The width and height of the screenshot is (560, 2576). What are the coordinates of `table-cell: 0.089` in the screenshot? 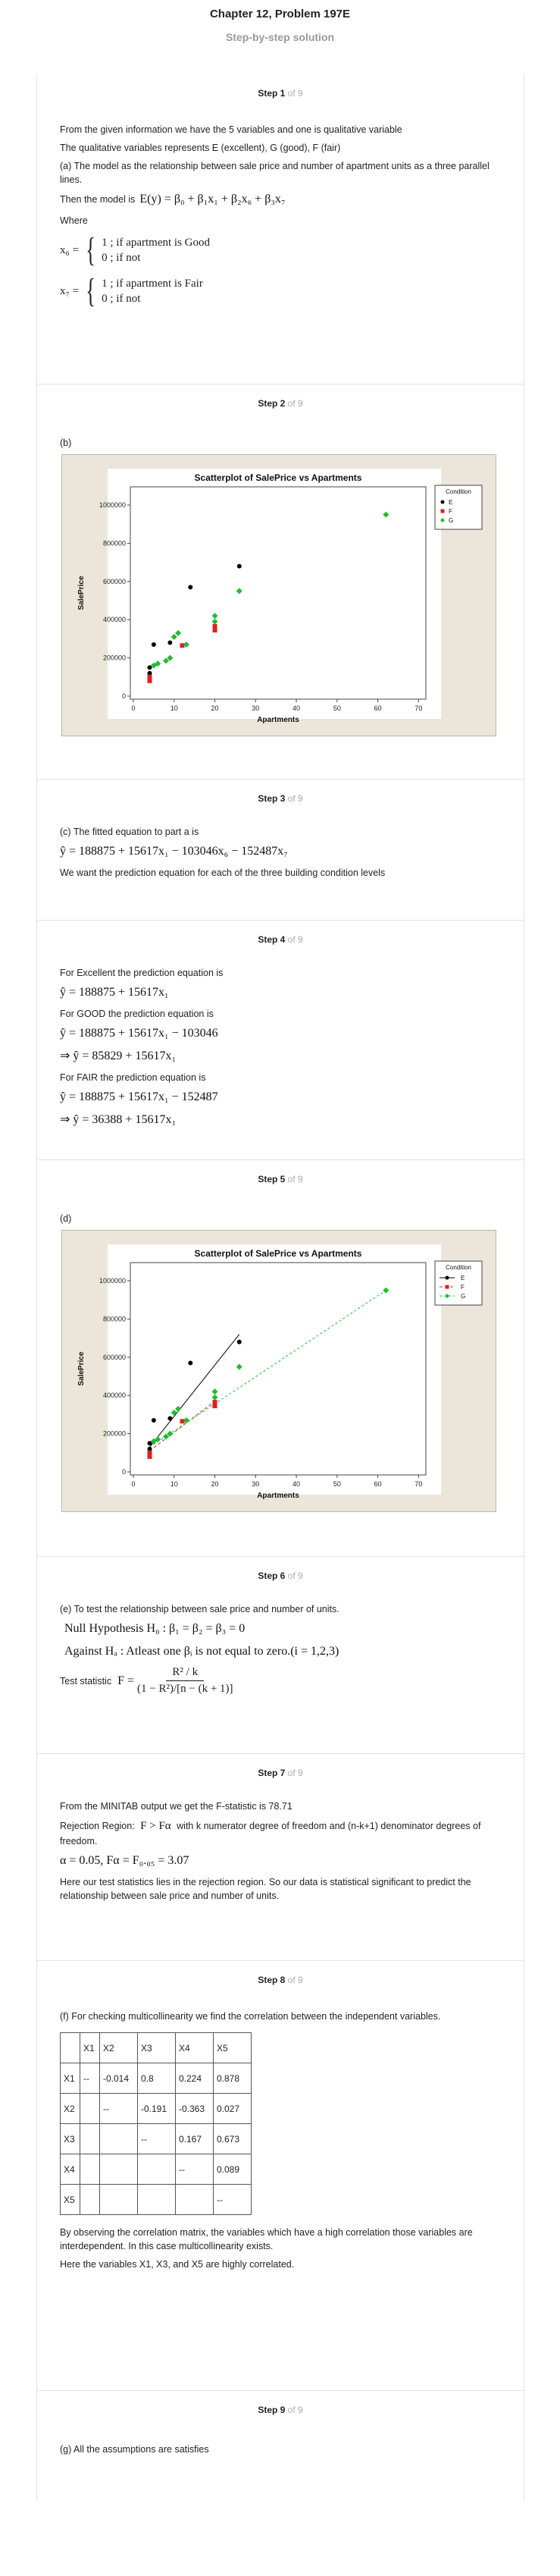 It's located at (232, 2169).